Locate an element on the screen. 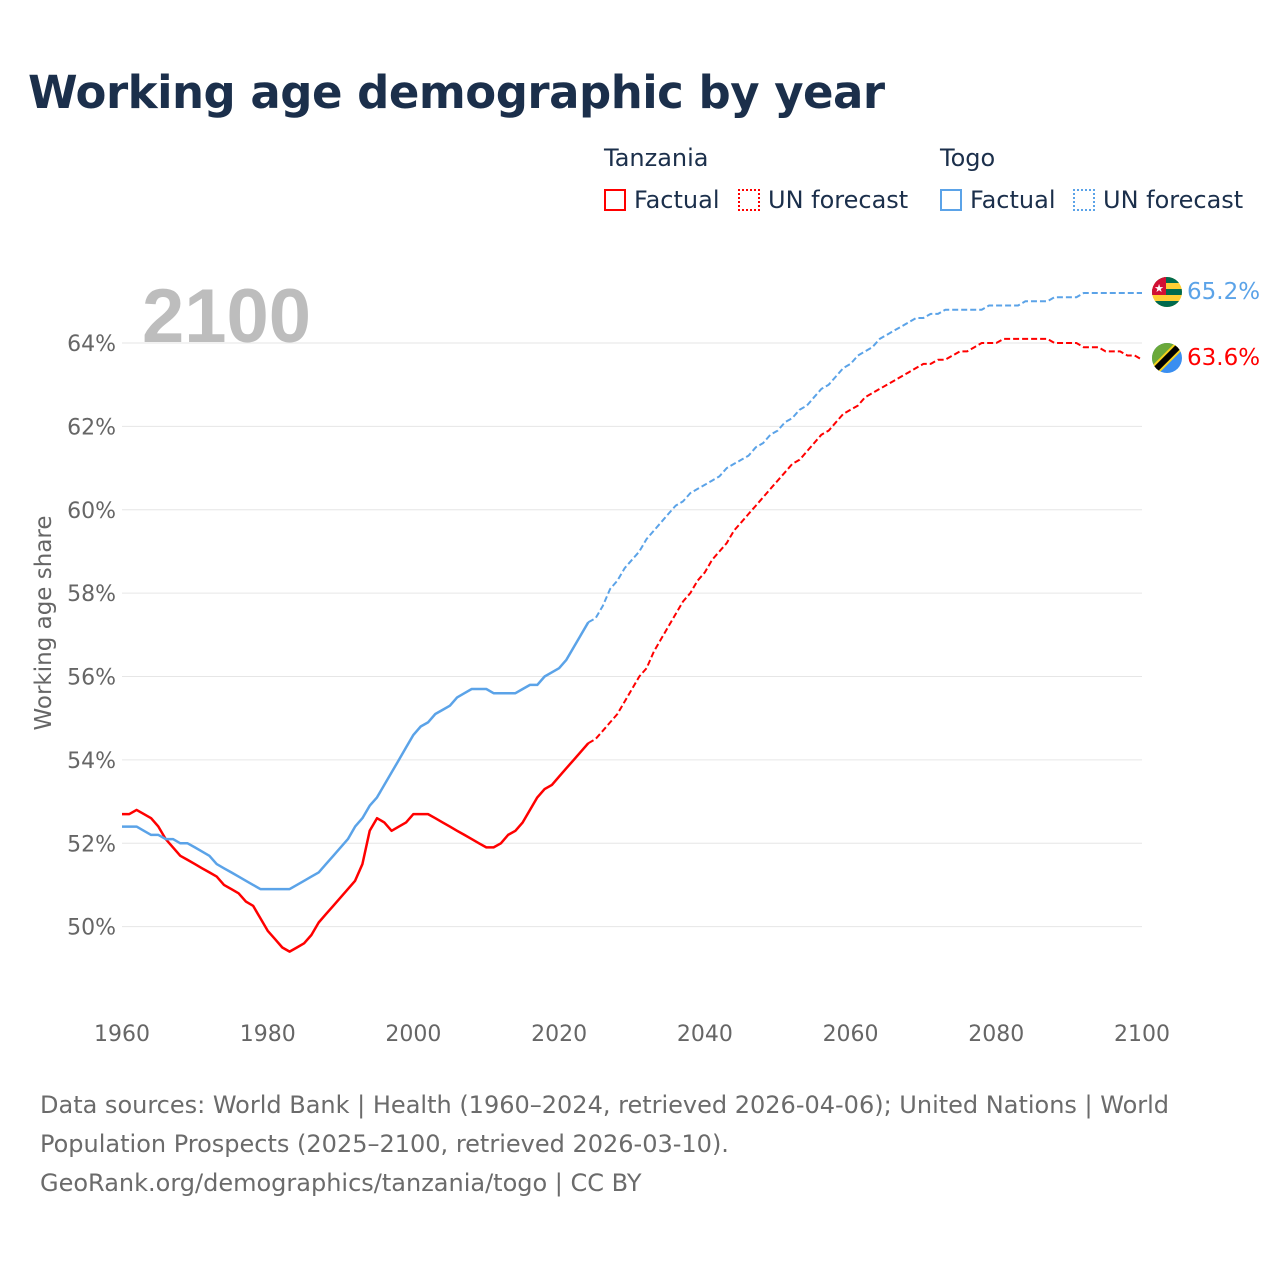 The height and width of the screenshot is (1280, 1280). legend-tanzania-forecast: UN forecast is located at coordinates (823, 200).